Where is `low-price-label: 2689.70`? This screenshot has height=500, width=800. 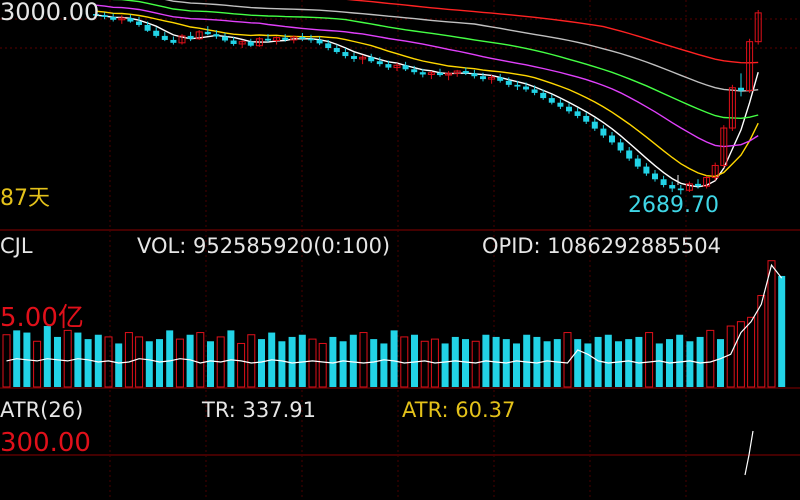
low-price-label: 2689.70 is located at coordinates (673, 205).